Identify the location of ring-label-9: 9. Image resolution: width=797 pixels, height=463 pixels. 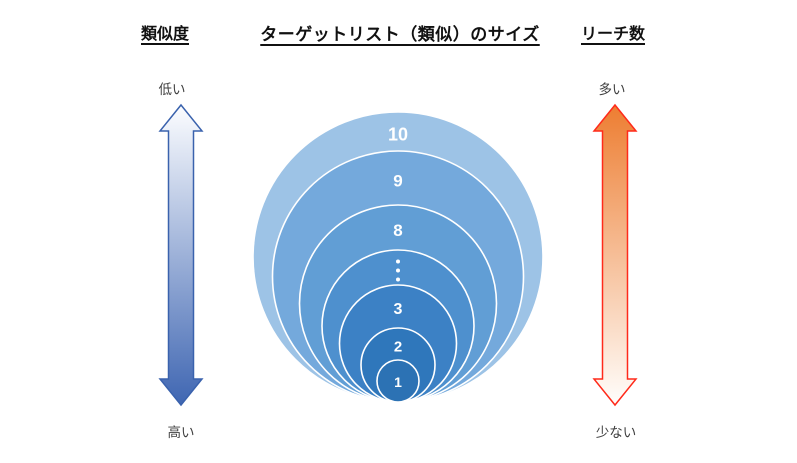
(397, 181).